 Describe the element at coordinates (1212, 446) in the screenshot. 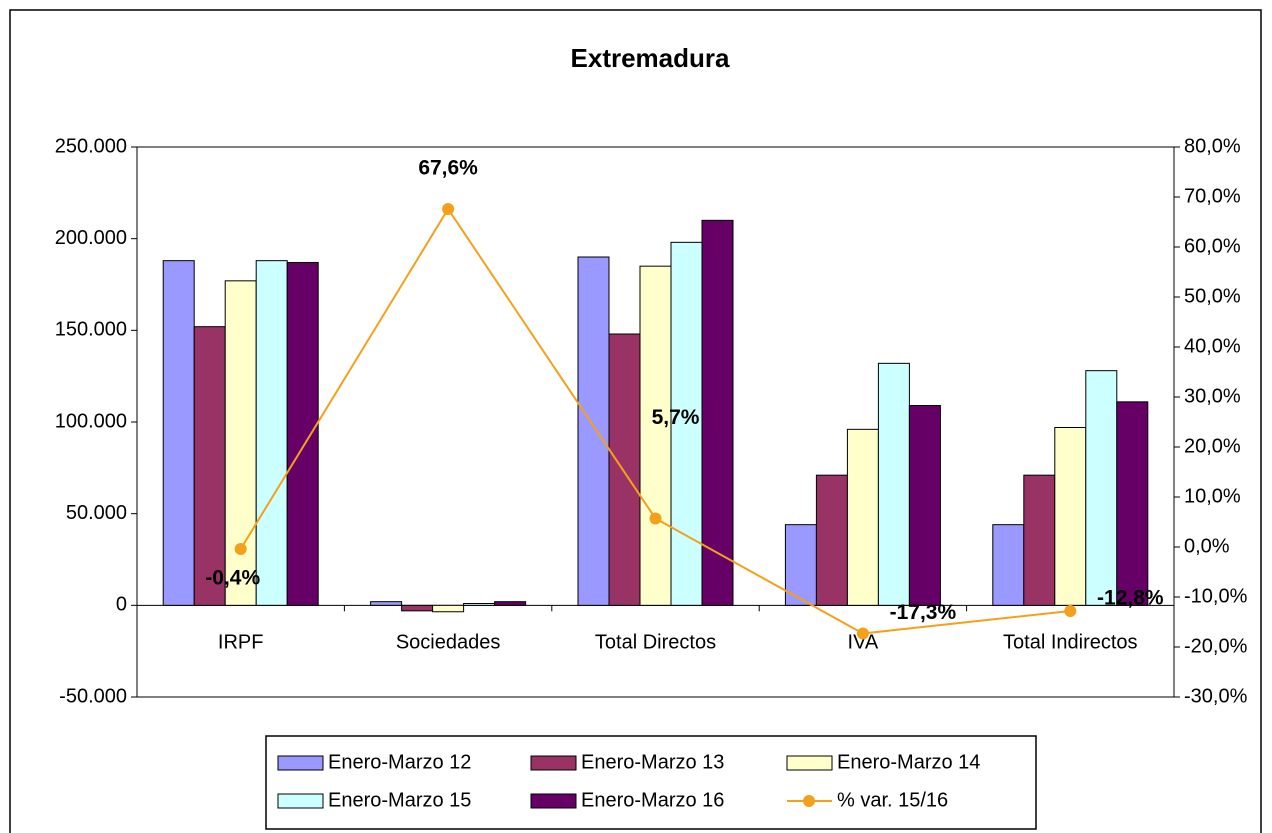

I see `y2-tick-label: 20,0%` at that location.